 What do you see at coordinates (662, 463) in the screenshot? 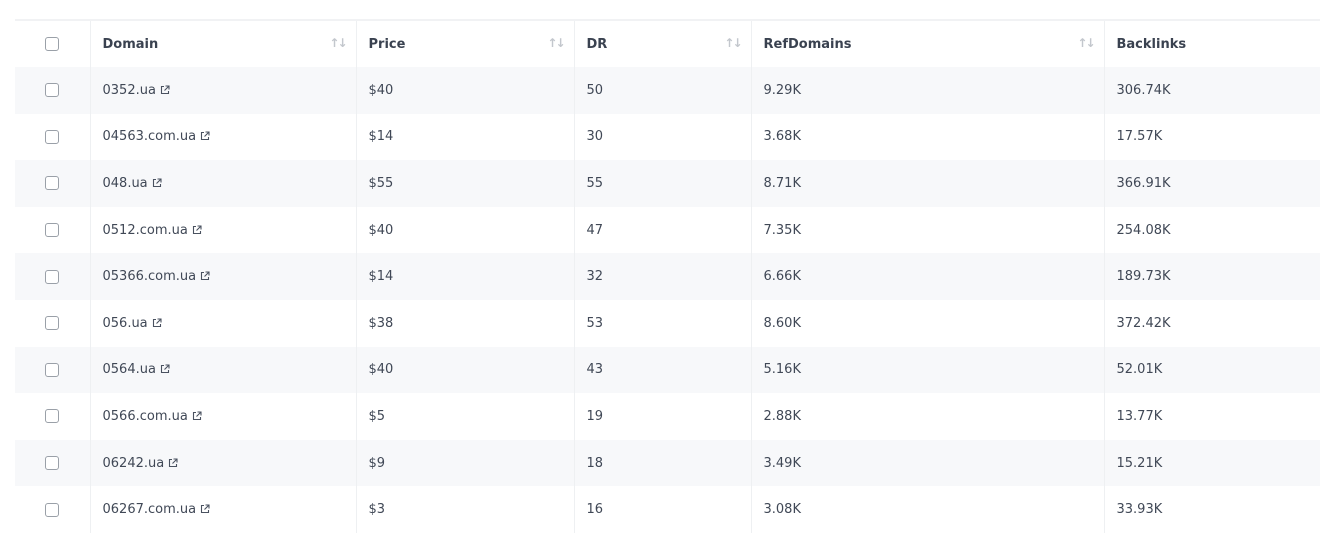
I see `dr-cell: 18` at bounding box center [662, 463].